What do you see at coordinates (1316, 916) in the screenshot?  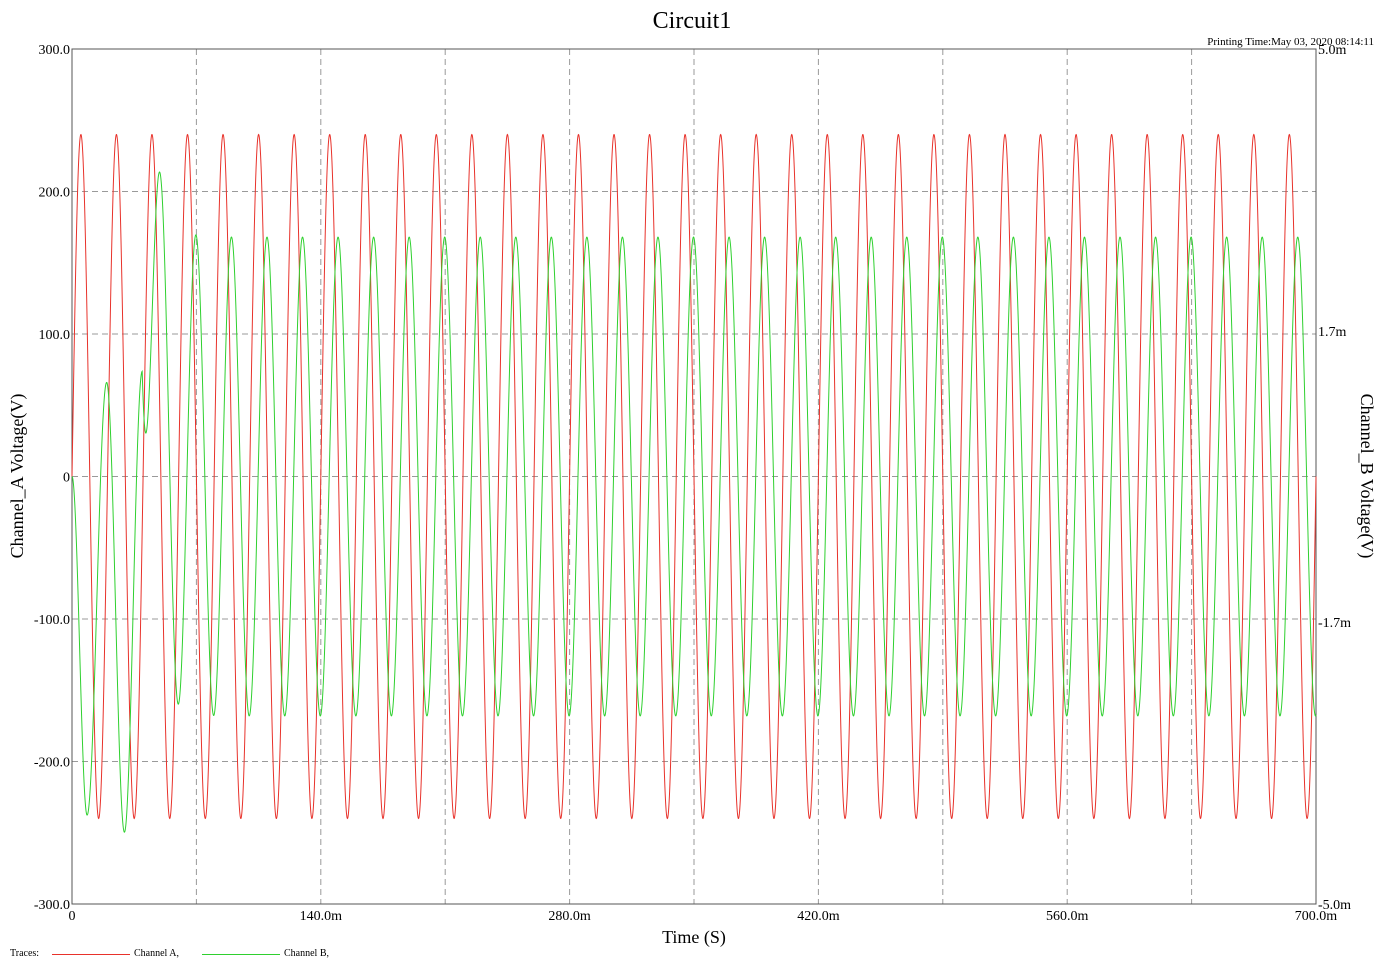 I see `x-tick-label: 700.0m` at bounding box center [1316, 916].